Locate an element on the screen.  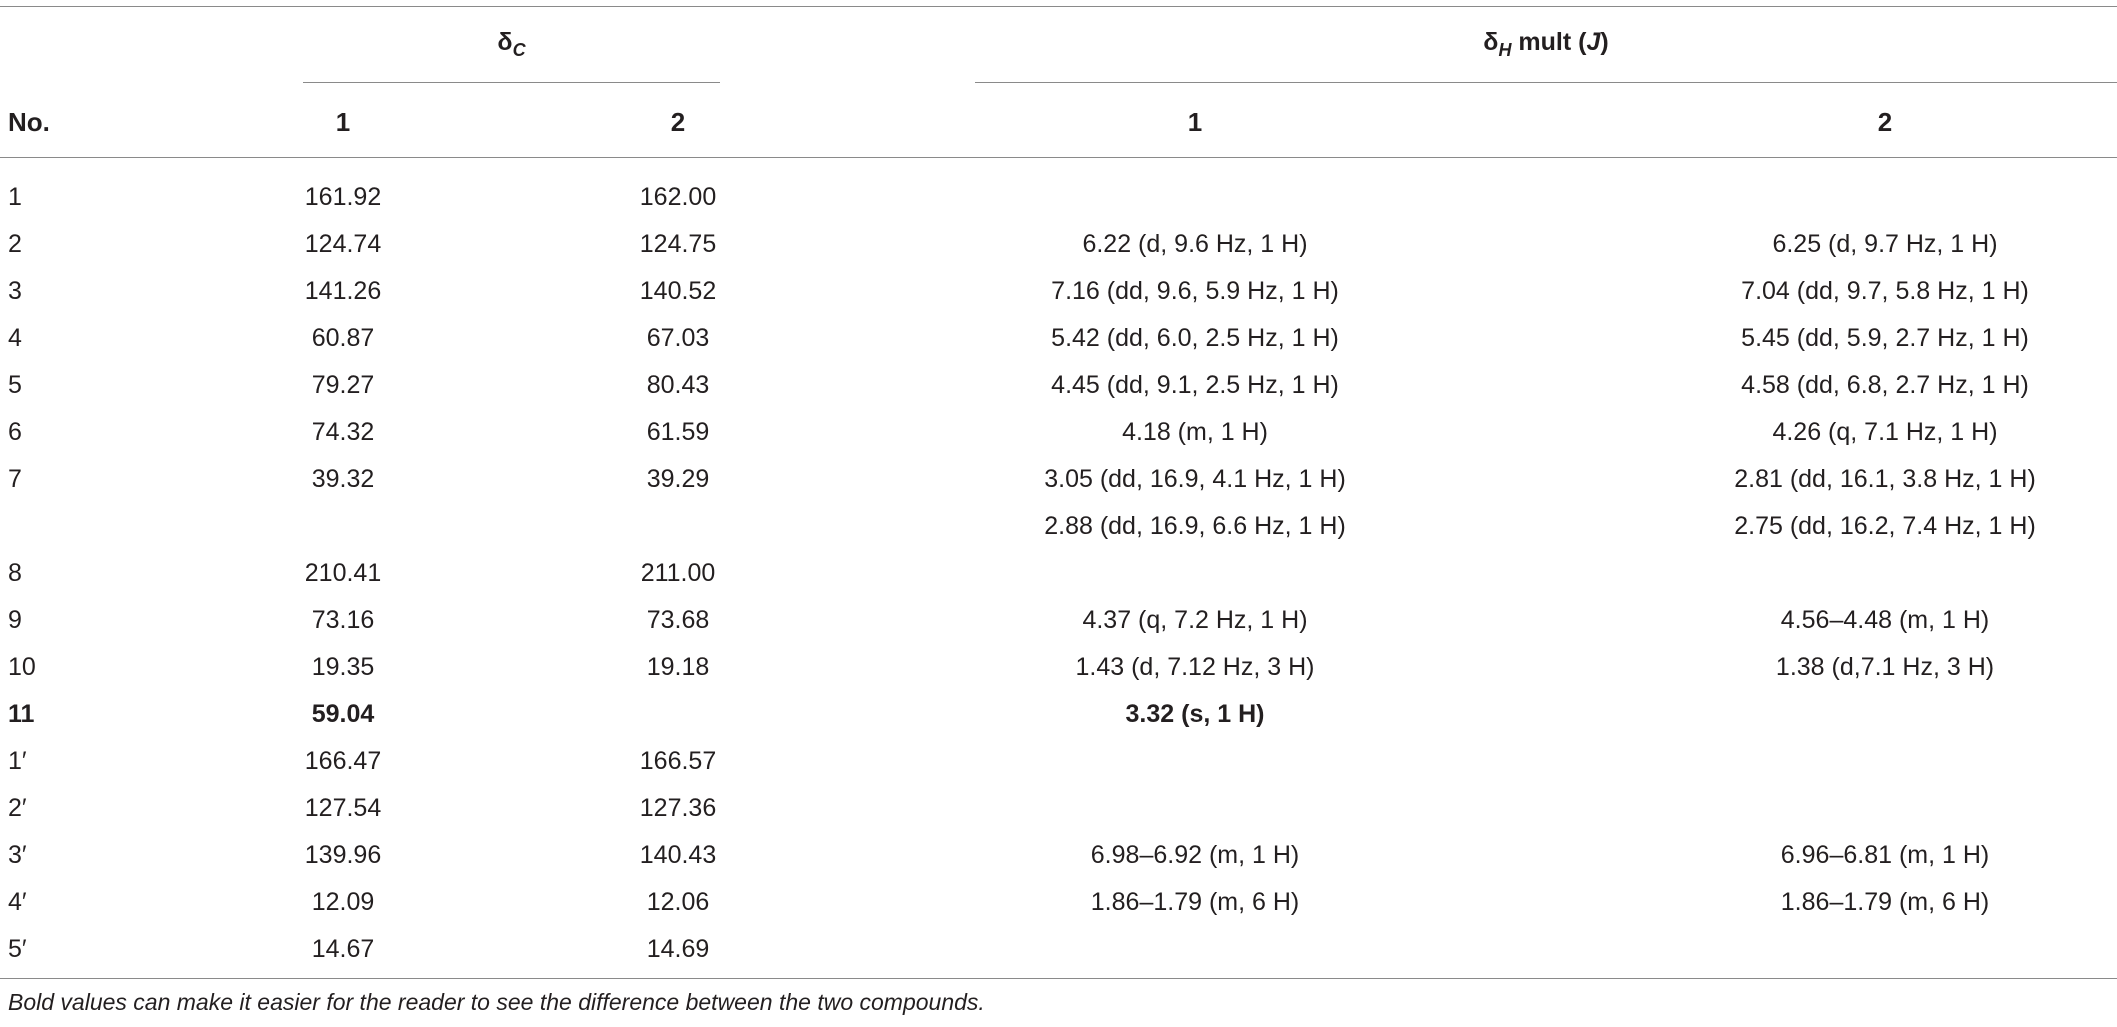
delta-h-symbol: δ is located at coordinates (1491, 42).